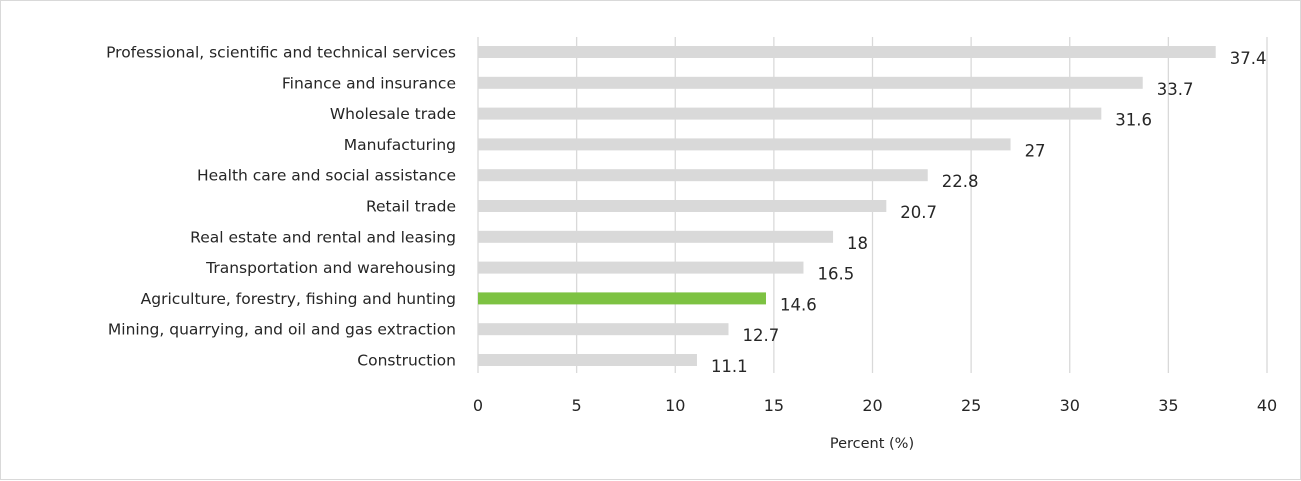 The image size is (1301, 481). What do you see at coordinates (675, 405) in the screenshot?
I see `x-tick-label-10: 10` at bounding box center [675, 405].